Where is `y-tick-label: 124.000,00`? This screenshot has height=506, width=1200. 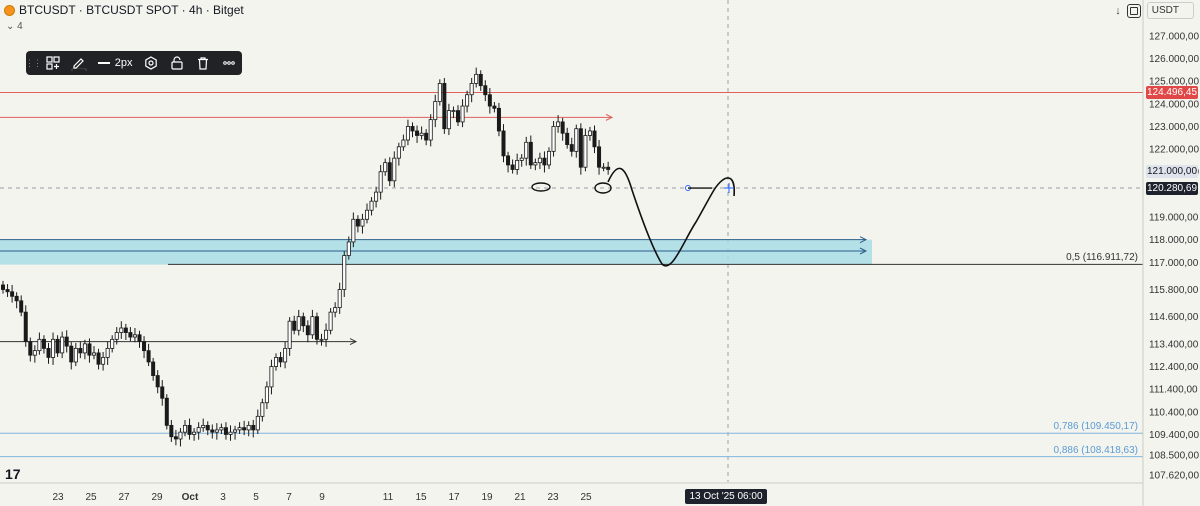 y-tick-label: 124.000,00 is located at coordinates (1174, 104).